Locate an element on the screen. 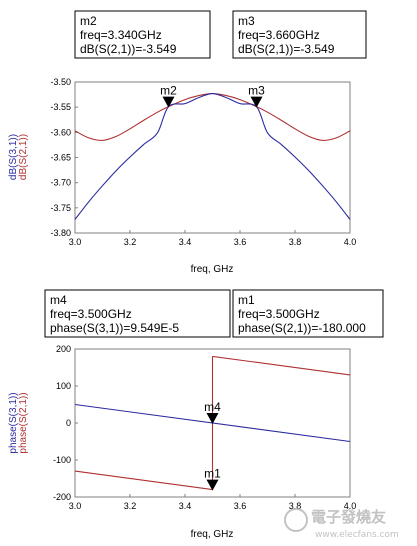 This screenshot has width=417, height=546. y-tick-label: -3.65 is located at coordinates (60, 158).